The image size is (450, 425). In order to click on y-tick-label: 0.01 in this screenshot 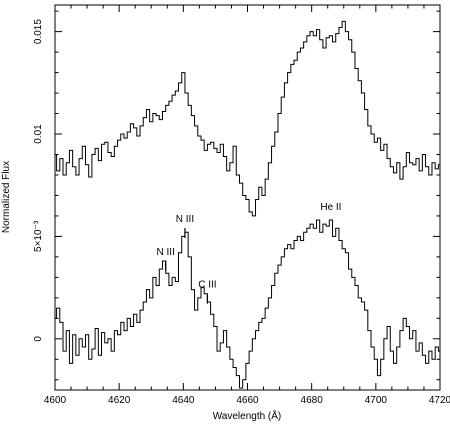, I will do `click(38, 134)`.